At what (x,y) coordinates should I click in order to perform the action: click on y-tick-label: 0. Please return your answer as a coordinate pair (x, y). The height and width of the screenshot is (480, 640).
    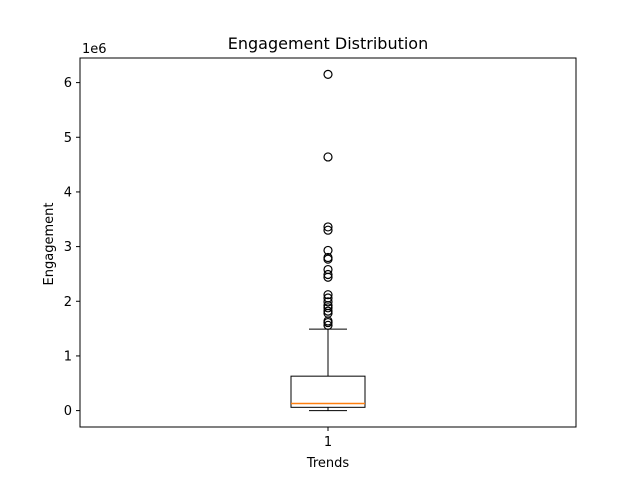
    Looking at the image, I should click on (68, 411).